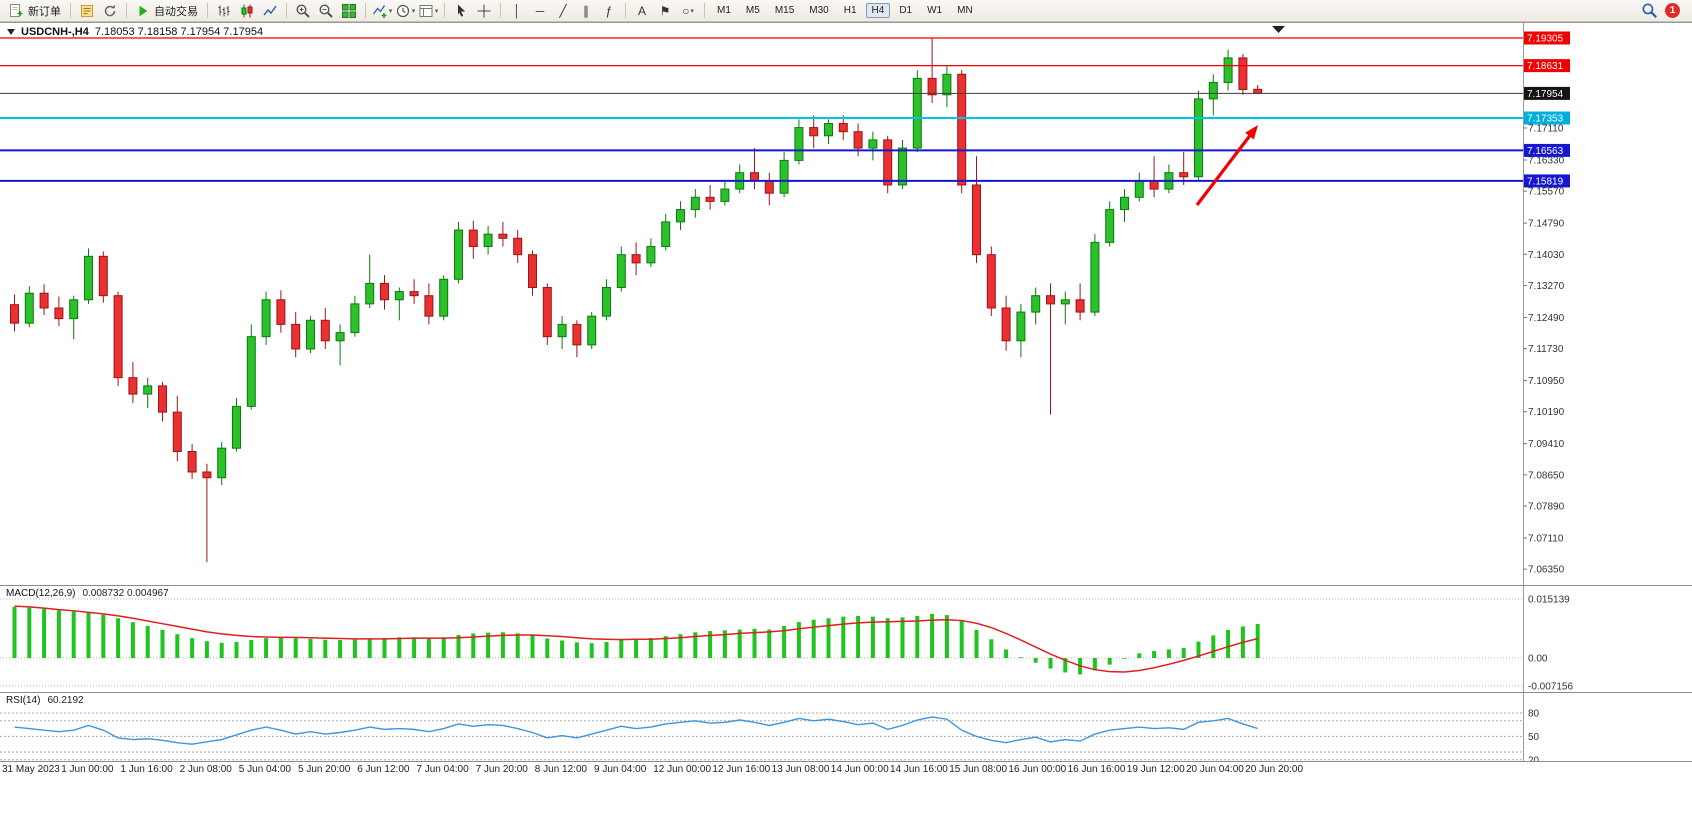 The height and width of the screenshot is (840, 1692). Describe the element at coordinates (561, 769) in the screenshot. I see `time-label: 8 Jun 12:00` at that location.